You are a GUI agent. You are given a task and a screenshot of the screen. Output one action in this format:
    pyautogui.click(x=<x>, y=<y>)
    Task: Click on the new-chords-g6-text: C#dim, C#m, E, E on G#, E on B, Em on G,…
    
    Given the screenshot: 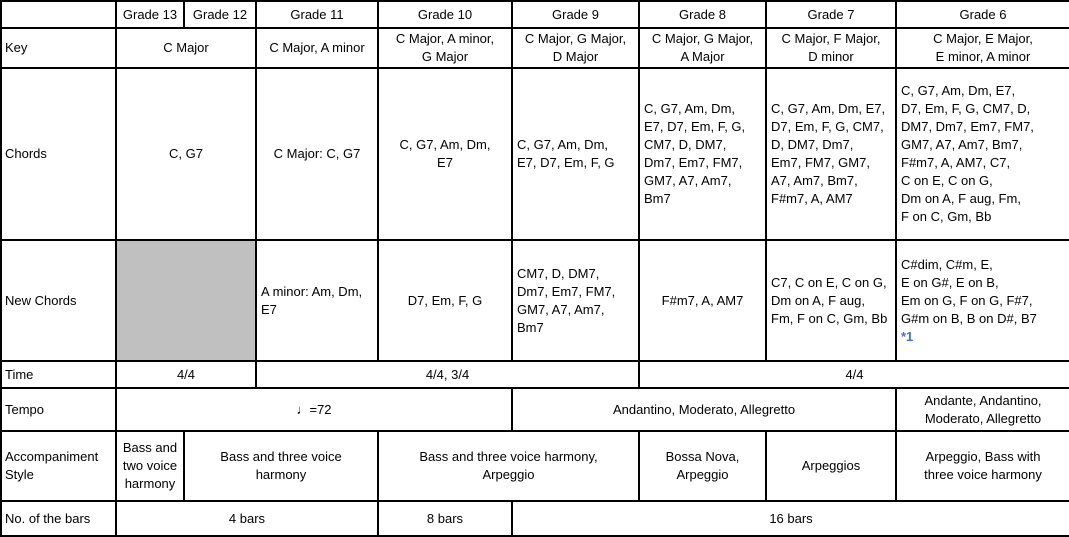 What is the action you would take?
    pyautogui.click(x=969, y=291)
    